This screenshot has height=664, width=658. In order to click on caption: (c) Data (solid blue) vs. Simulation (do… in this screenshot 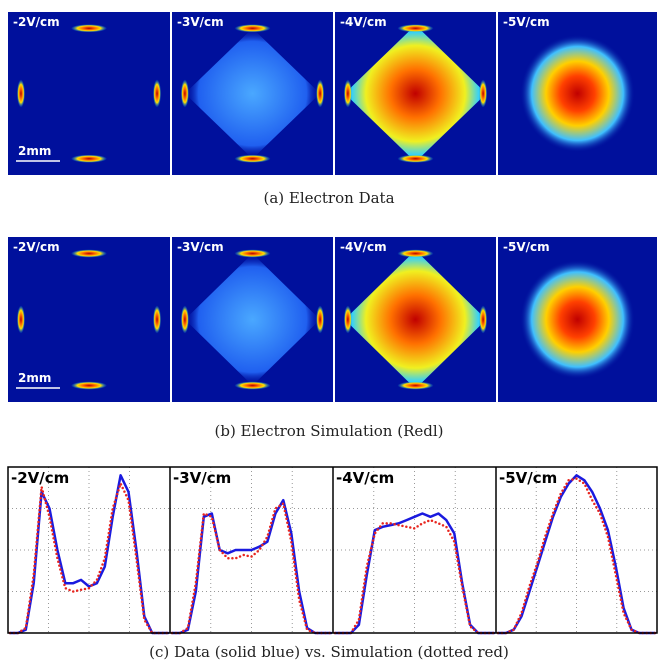, I will do `click(329, 652)`.